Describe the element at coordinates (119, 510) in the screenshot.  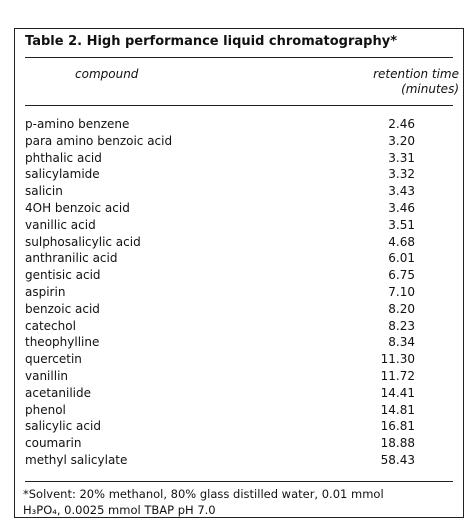
I see `footnote: H₃PO₄, 0.0025 mmol TBAP pH 7.0` at that location.